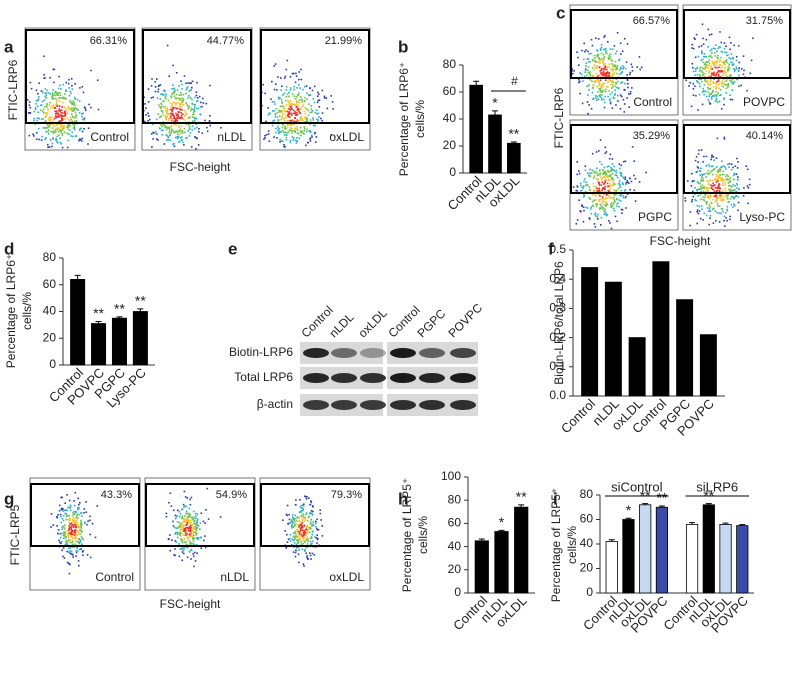 This screenshot has height=676, width=793. What do you see at coordinates (451, 476) in the screenshot?
I see `y-tick-label: 100` at bounding box center [451, 476].